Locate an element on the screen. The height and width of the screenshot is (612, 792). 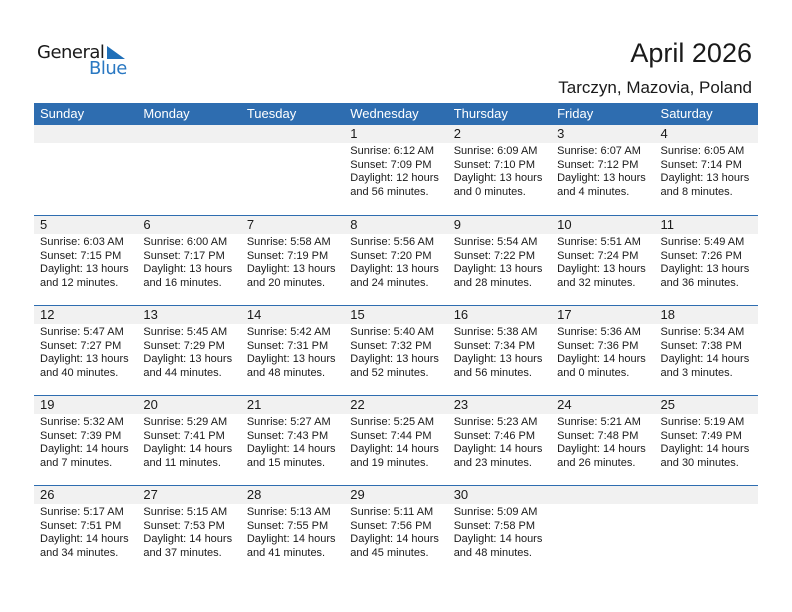
day-number: 1 is located at coordinates (396, 134).